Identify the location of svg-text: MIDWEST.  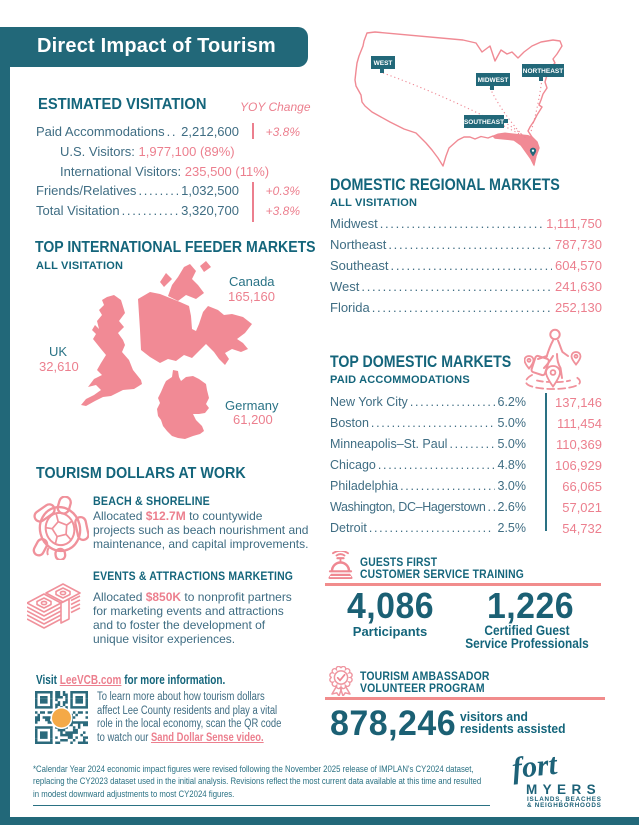
(493, 80).